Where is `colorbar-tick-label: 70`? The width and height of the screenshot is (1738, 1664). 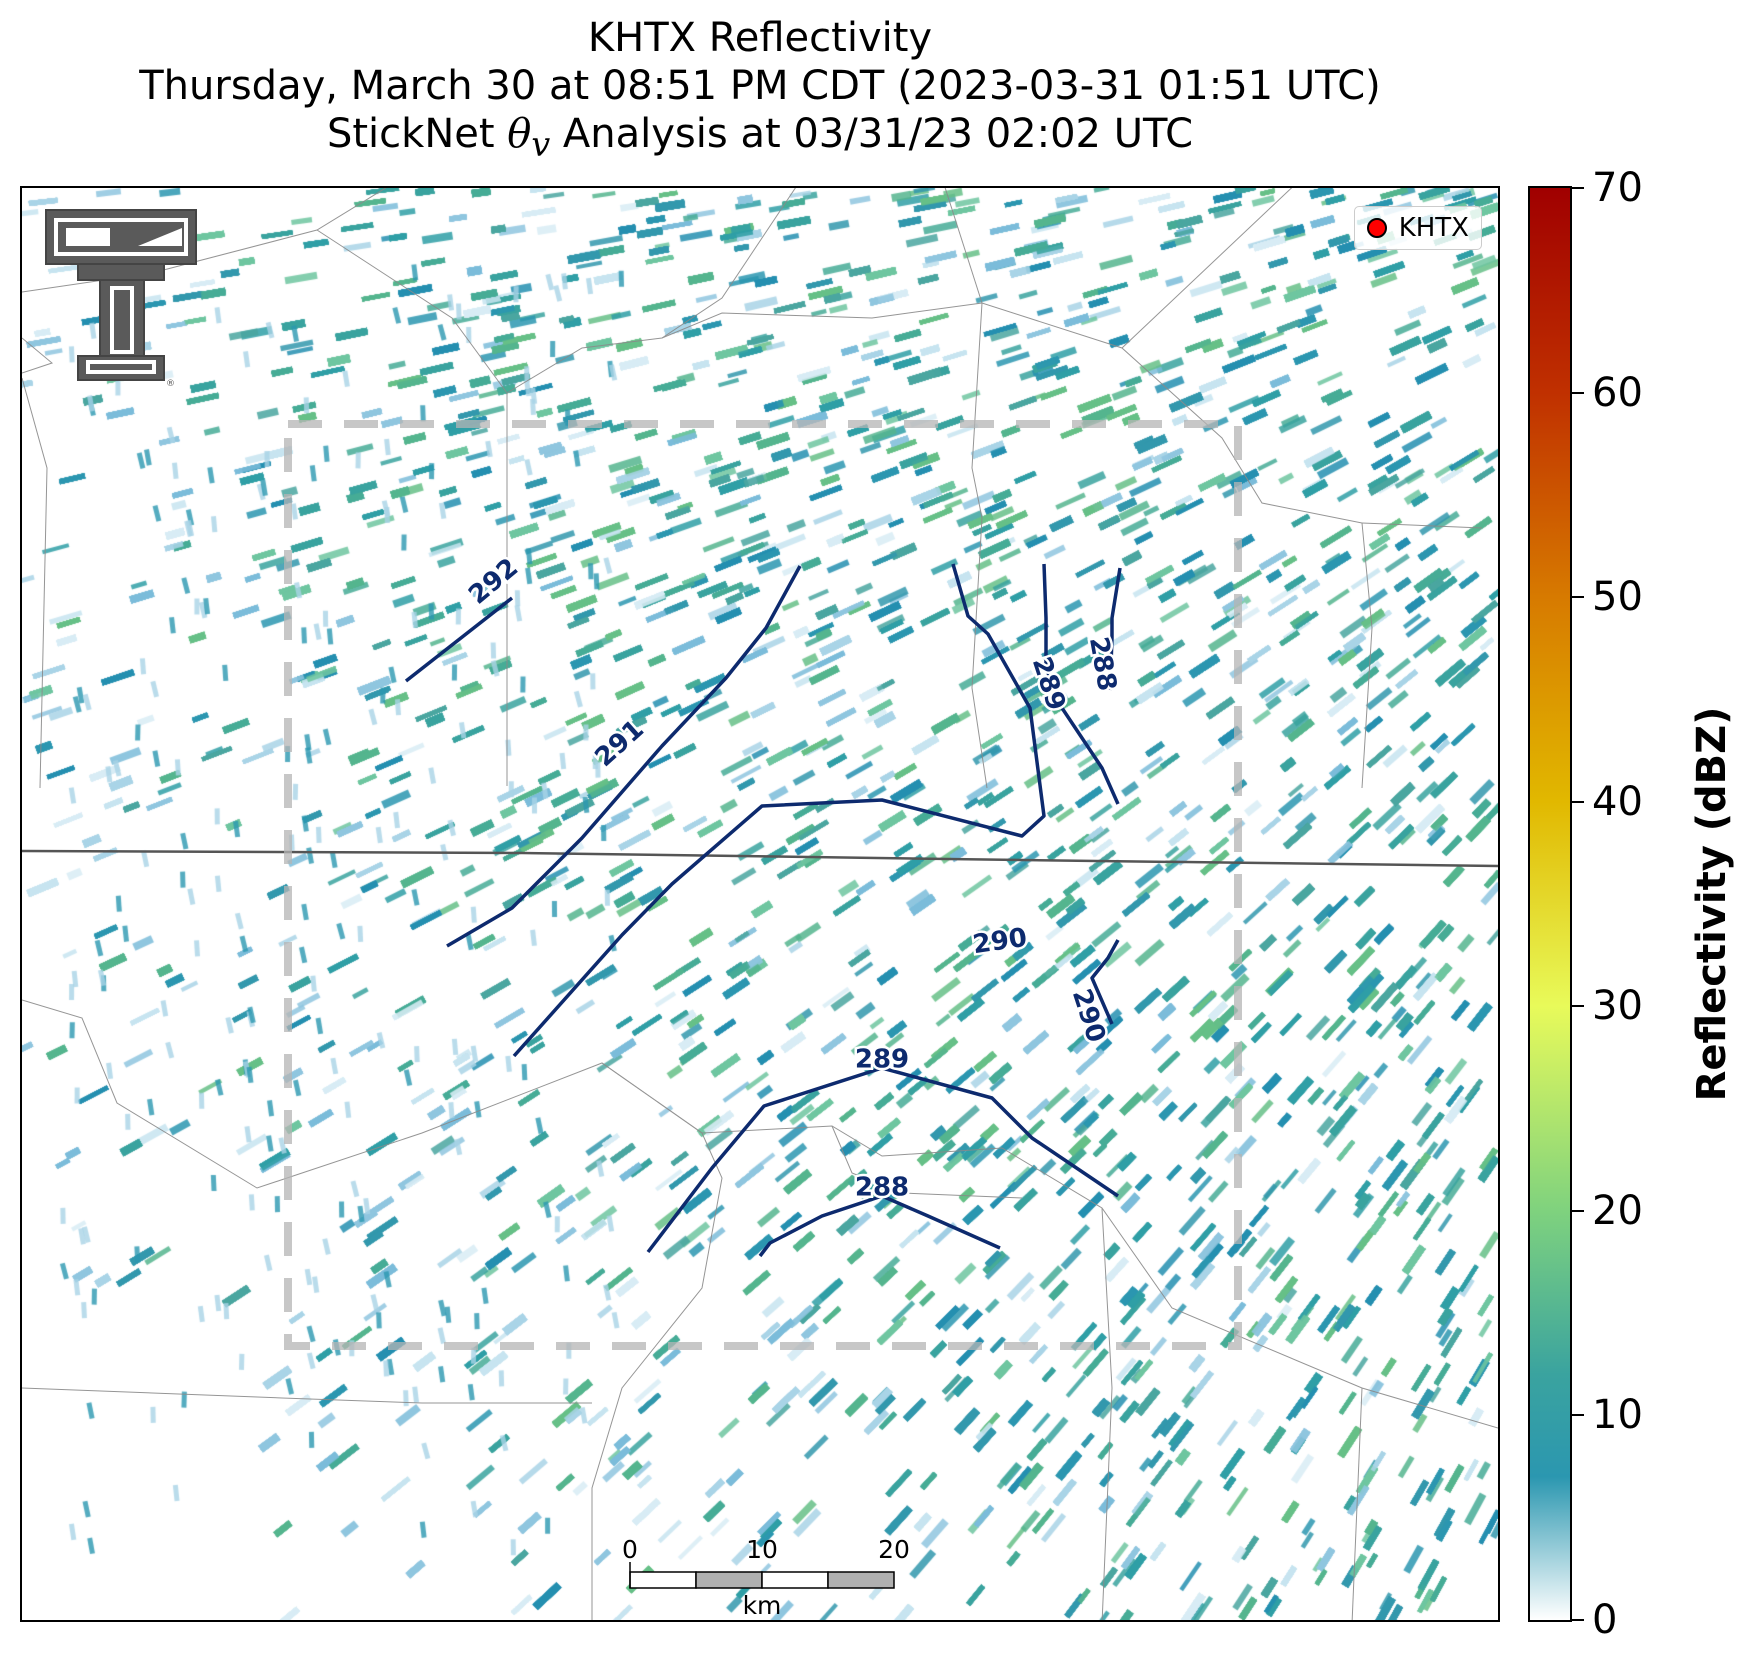 colorbar-tick-label: 70 is located at coordinates (1617, 188).